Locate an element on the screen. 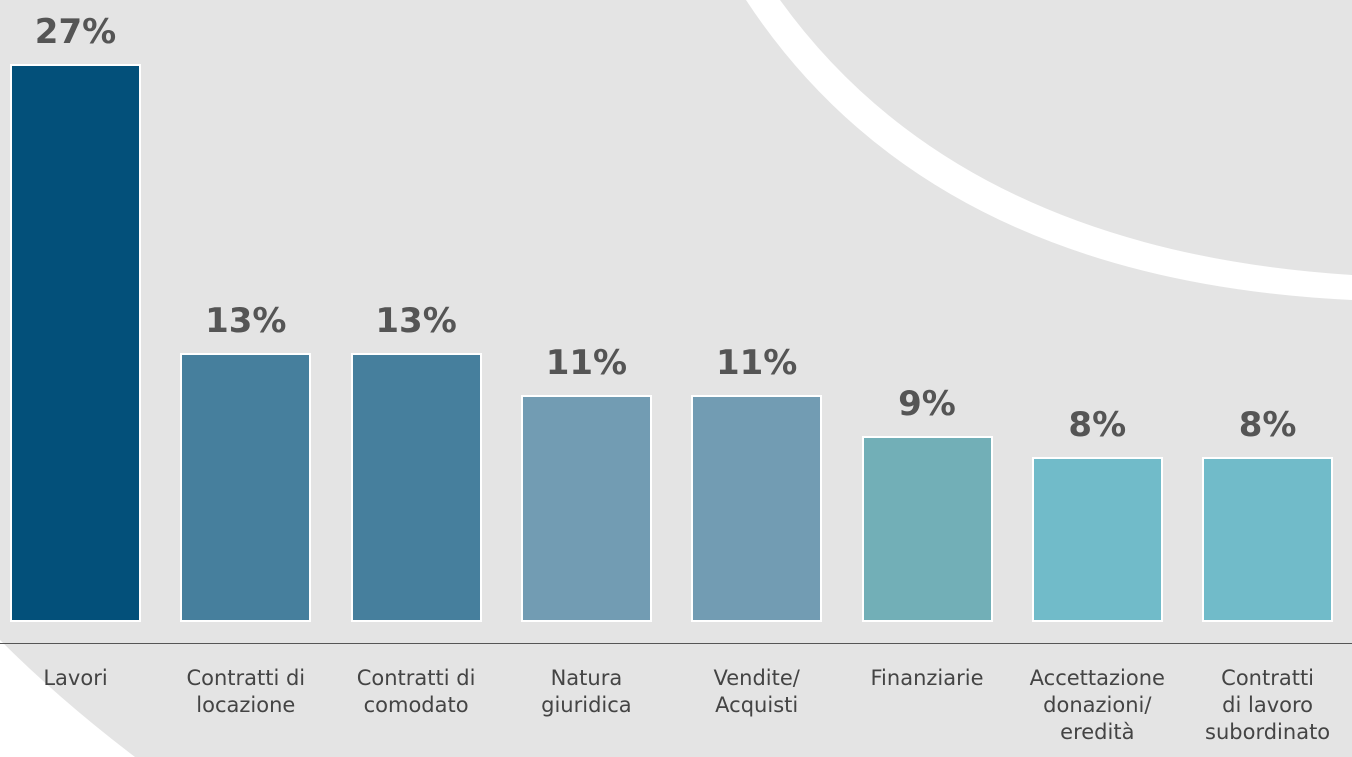 The height and width of the screenshot is (757, 1352). category-label: Contratti di lavoro subordinato is located at coordinates (1268, 705).